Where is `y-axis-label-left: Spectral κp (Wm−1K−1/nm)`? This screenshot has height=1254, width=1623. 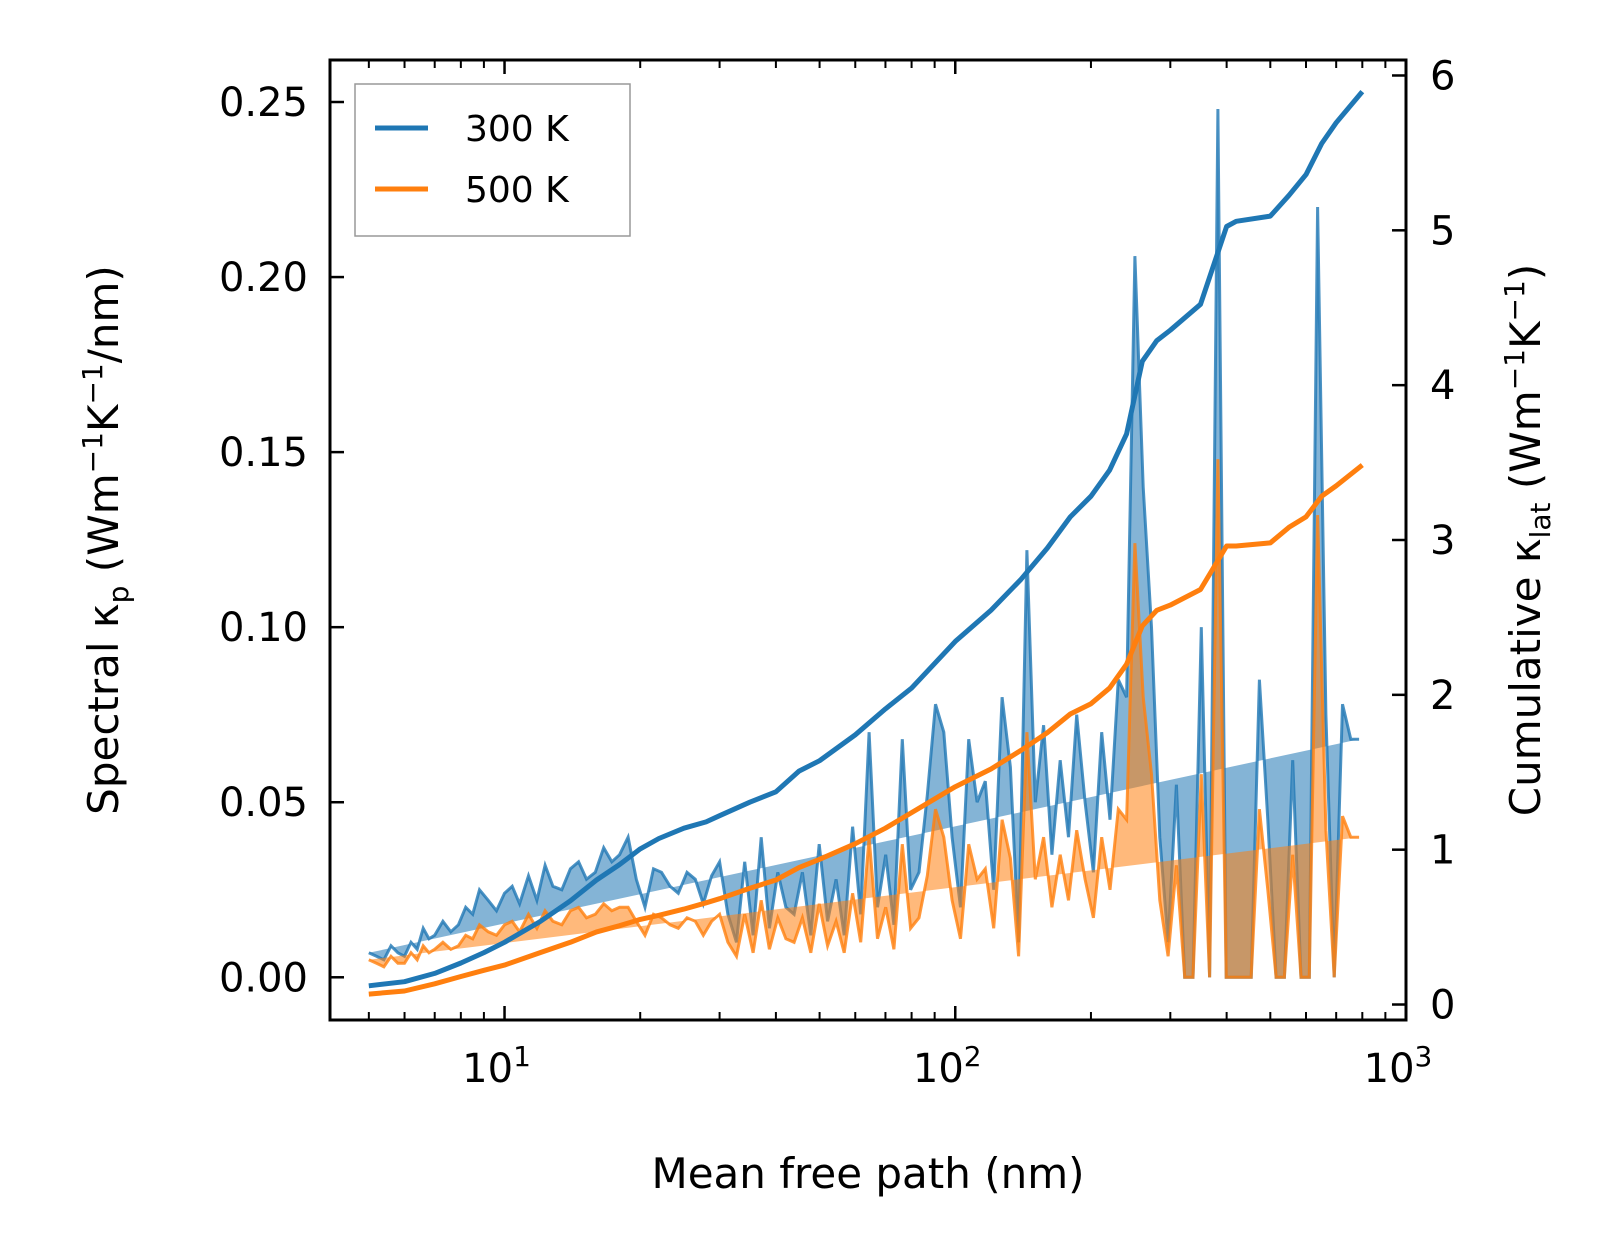
y-axis-label-left: Spectral κp (Wm−1K−1/nm) is located at coordinates (105, 540).